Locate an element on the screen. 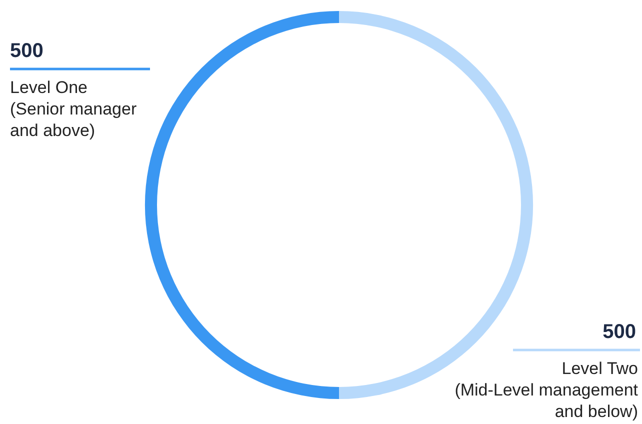  slice-label: Level One (Senior manager and above) is located at coordinates (73, 109).